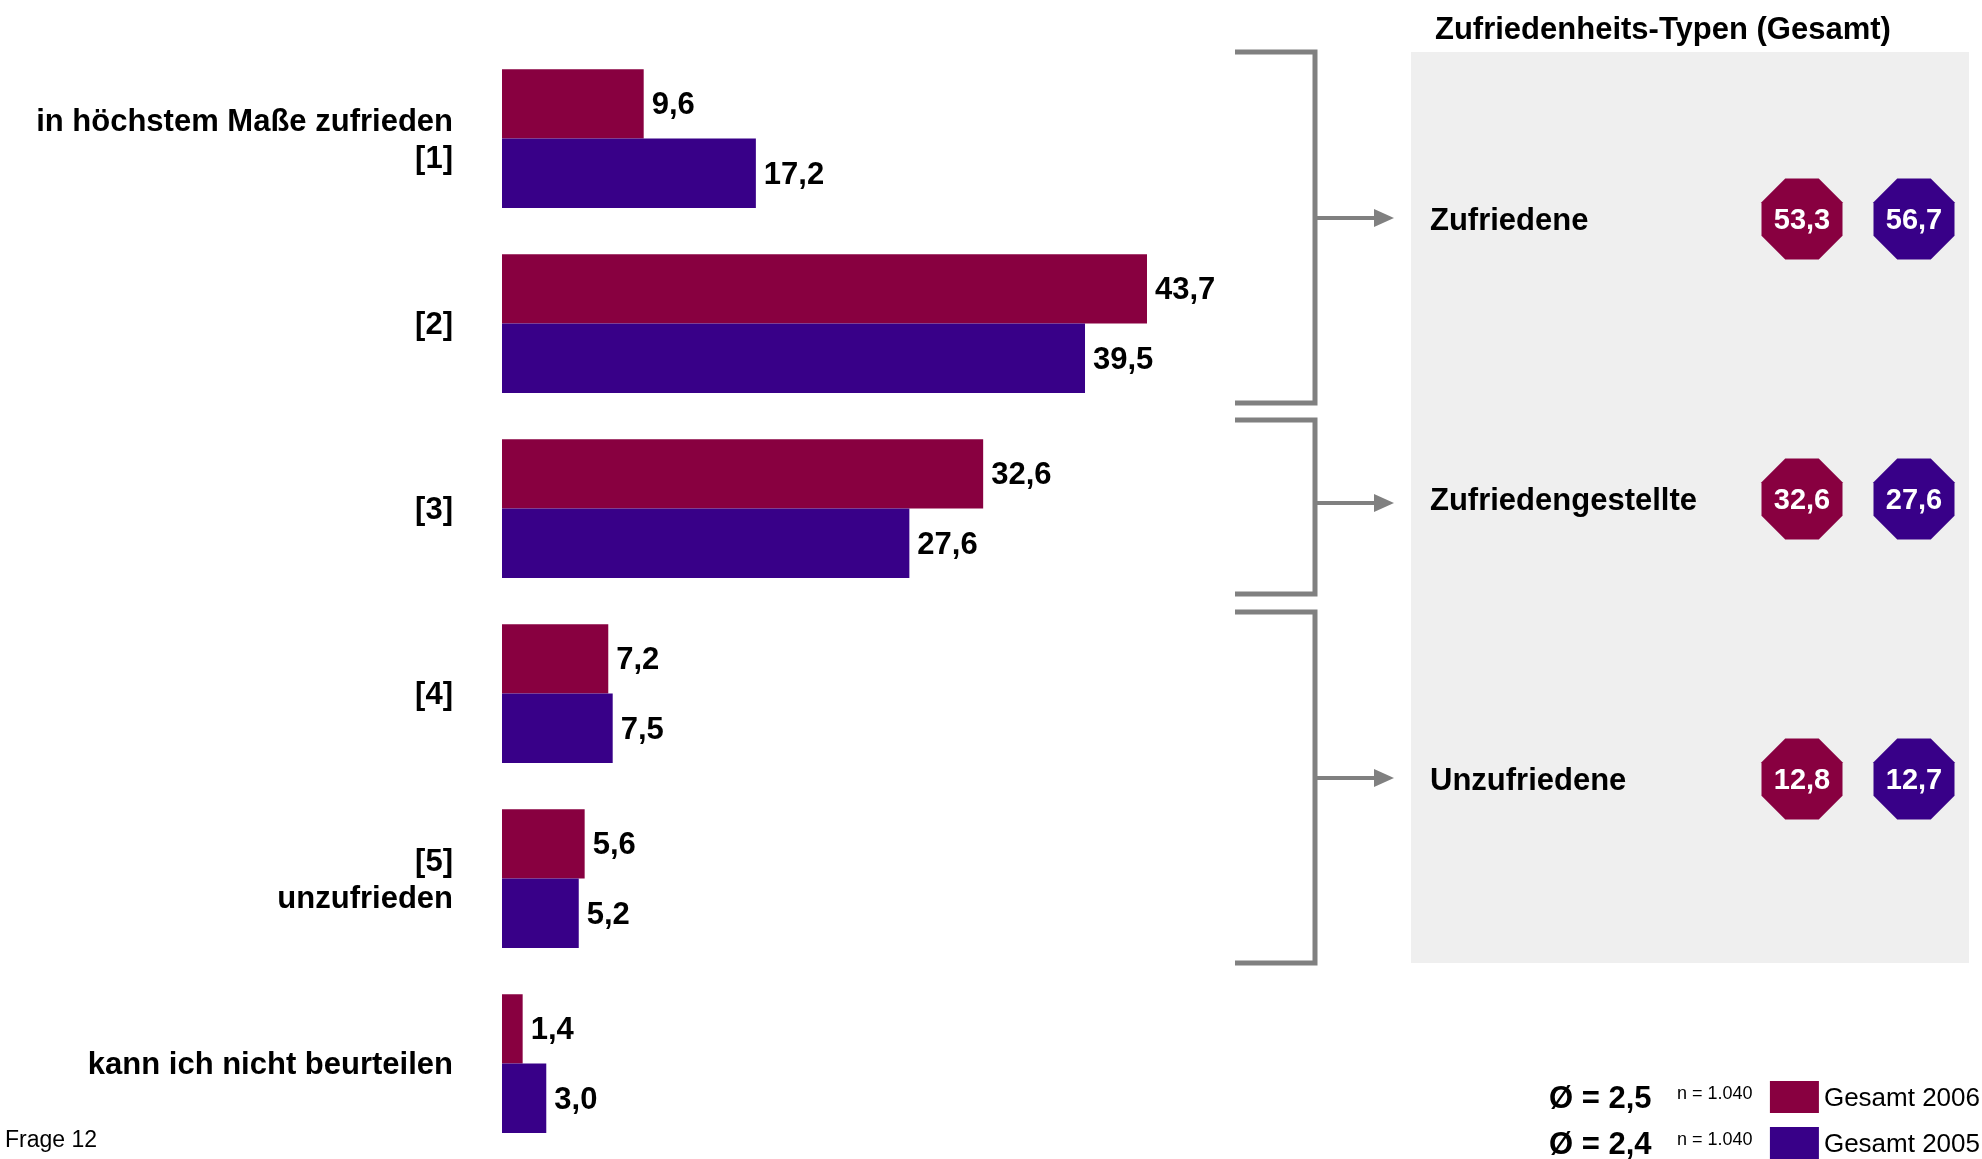 This screenshot has height=1159, width=1982. Describe the element at coordinates (1663, 28) in the screenshot. I see `text: Zufriedenheits-Typen (Gesamt)` at that location.